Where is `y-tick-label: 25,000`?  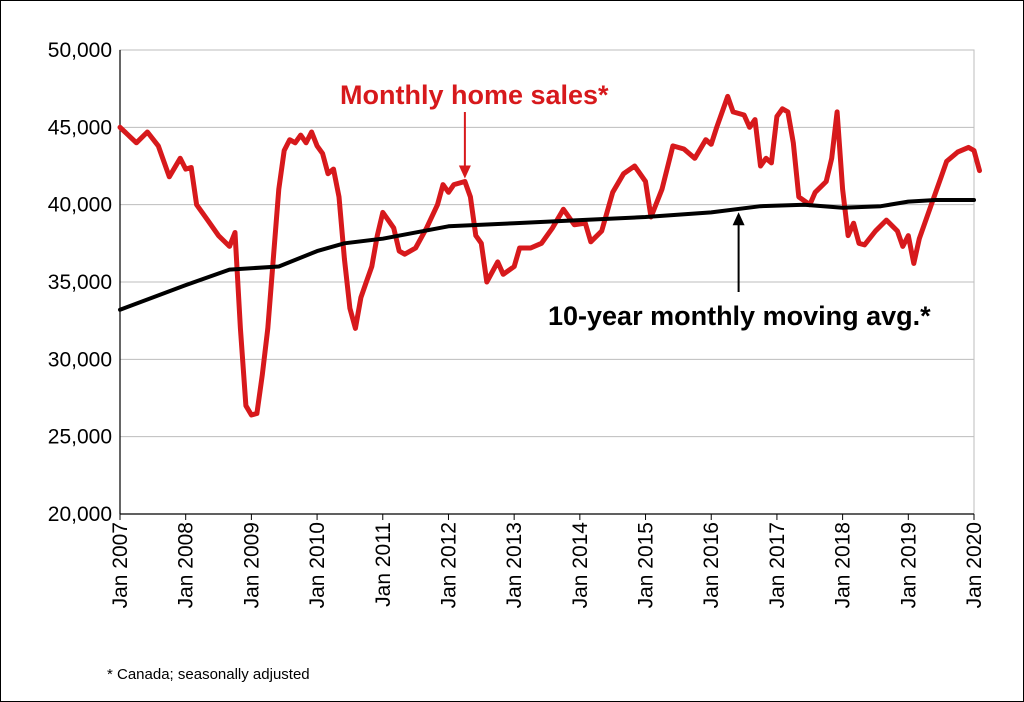 y-tick-label: 25,000 is located at coordinates (80, 437).